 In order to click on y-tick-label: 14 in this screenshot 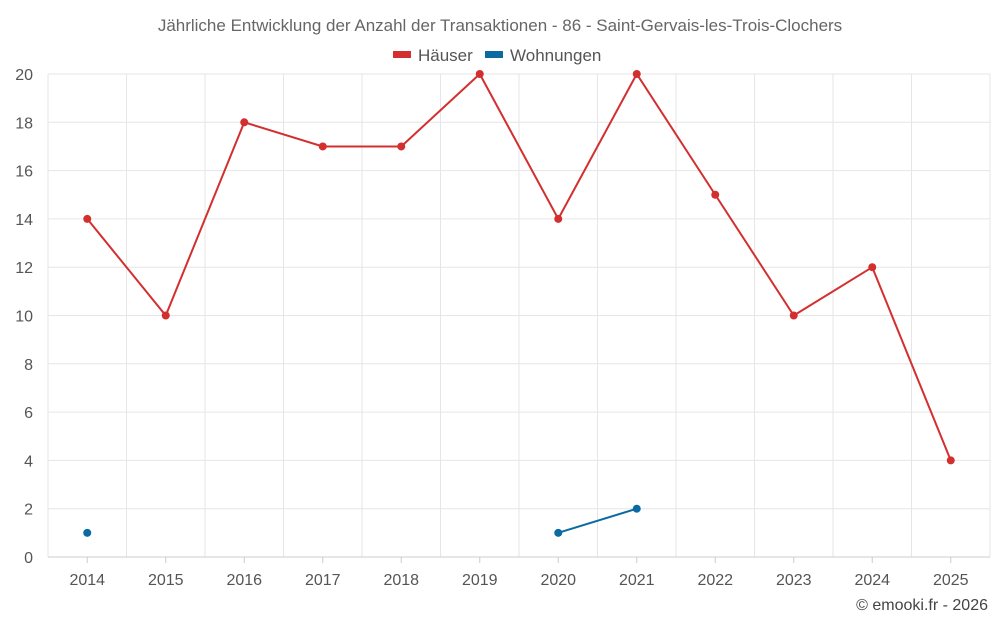, I will do `click(24, 220)`.